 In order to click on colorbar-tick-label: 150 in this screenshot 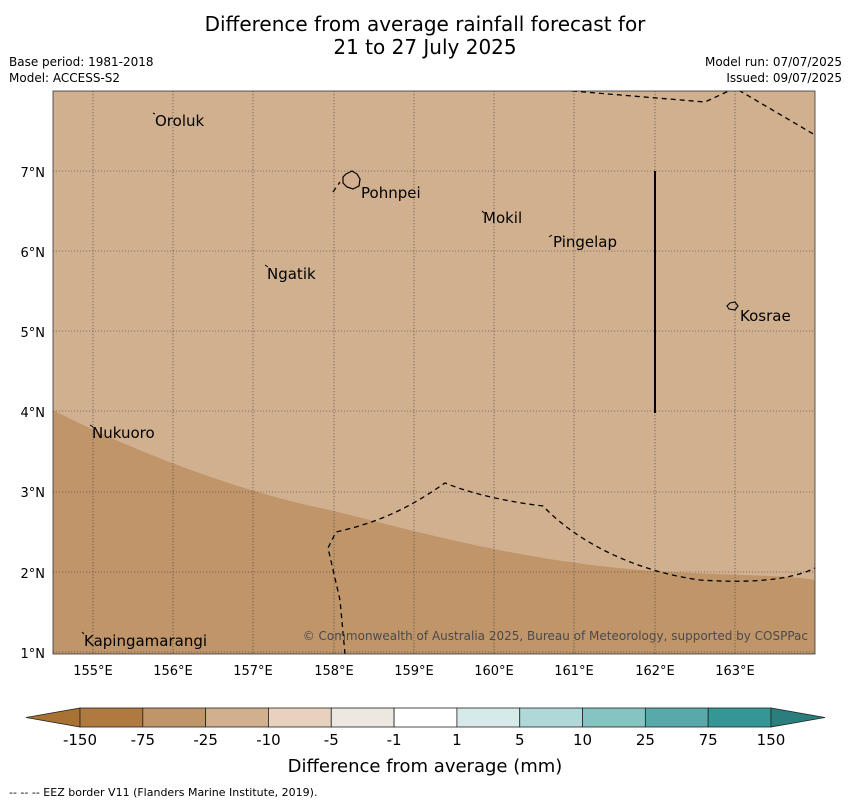, I will do `click(771, 740)`.